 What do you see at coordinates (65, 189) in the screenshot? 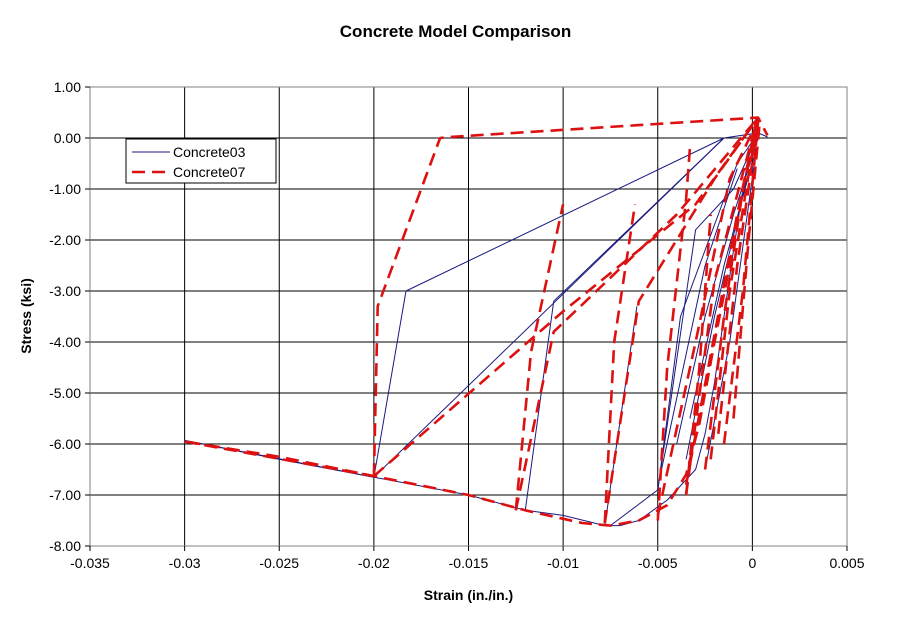
I see `y-tick-label: -1.00` at bounding box center [65, 189].